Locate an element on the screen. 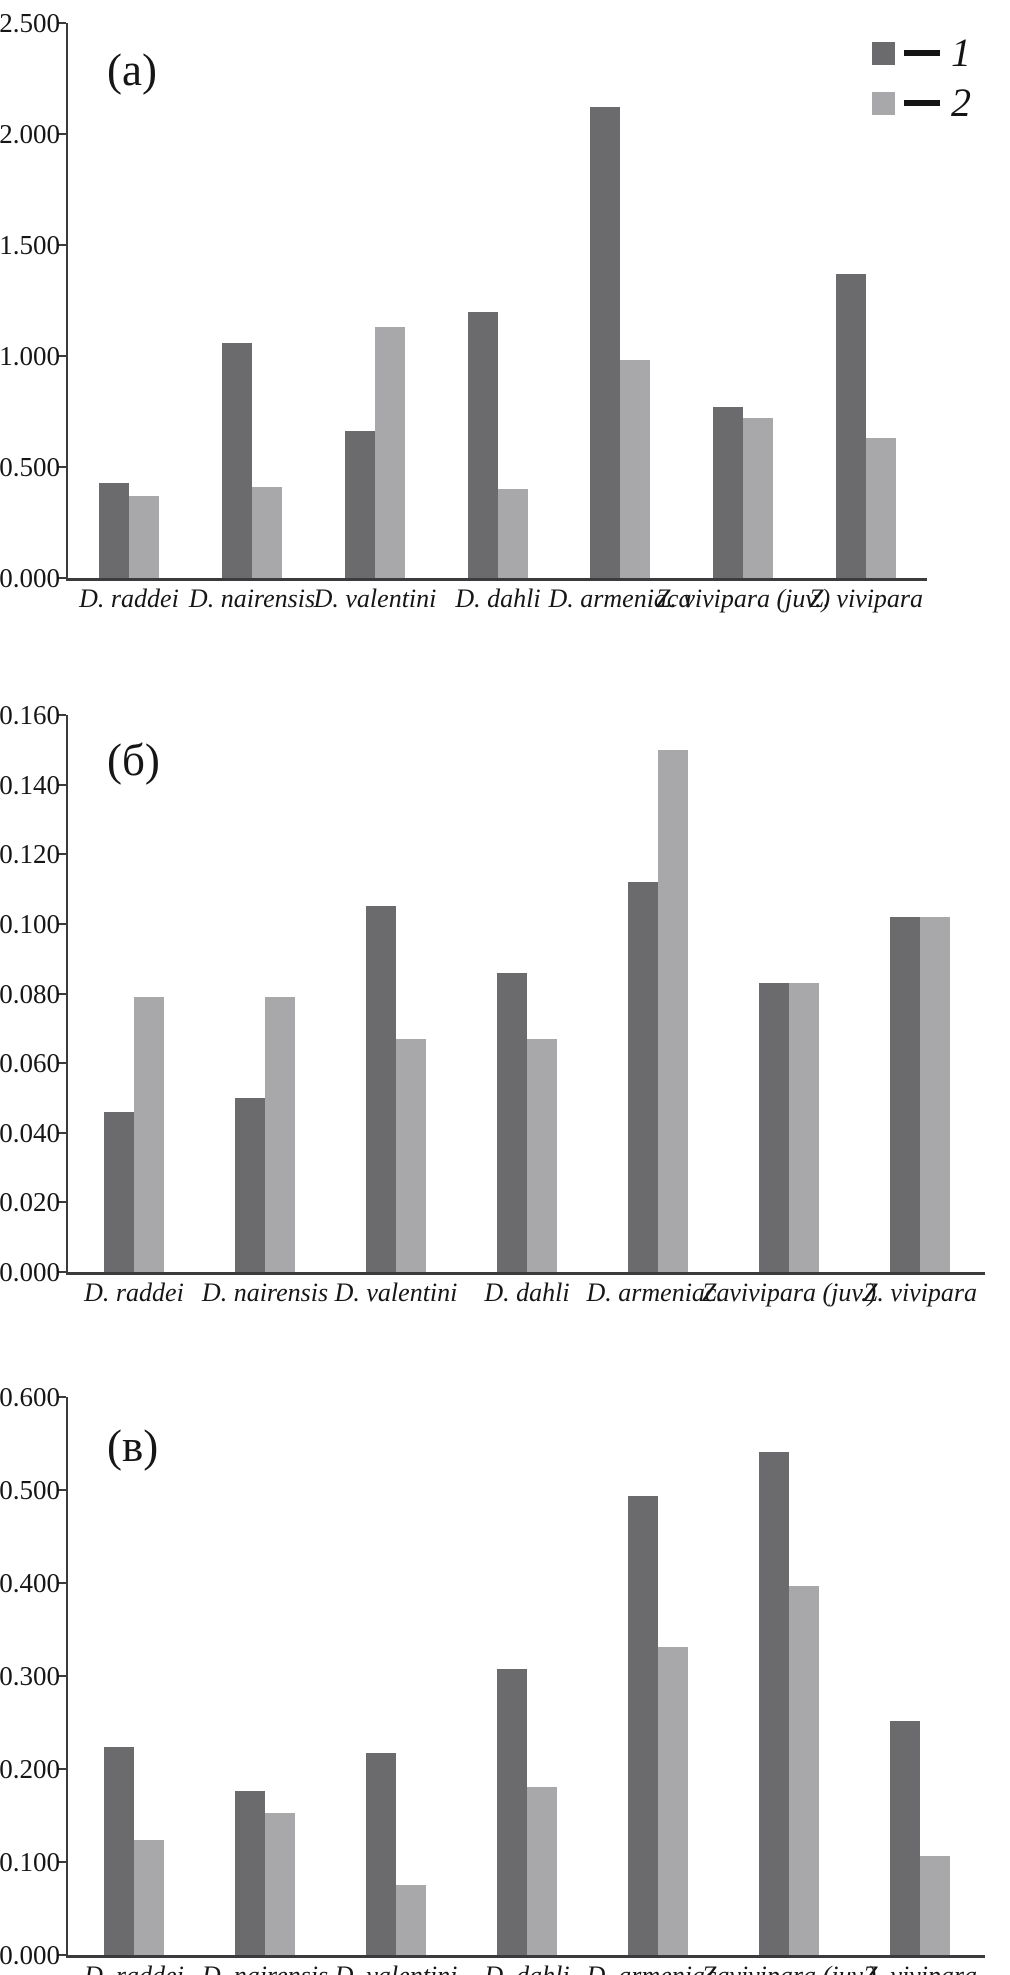 The image size is (1010, 1975). y-axis-line is located at coordinates (67, 995).